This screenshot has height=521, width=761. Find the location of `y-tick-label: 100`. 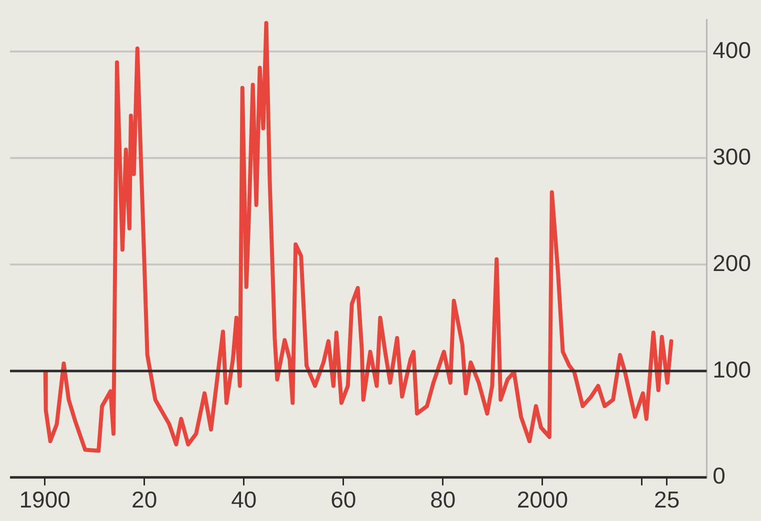

y-tick-label: 100 is located at coordinates (731, 369).